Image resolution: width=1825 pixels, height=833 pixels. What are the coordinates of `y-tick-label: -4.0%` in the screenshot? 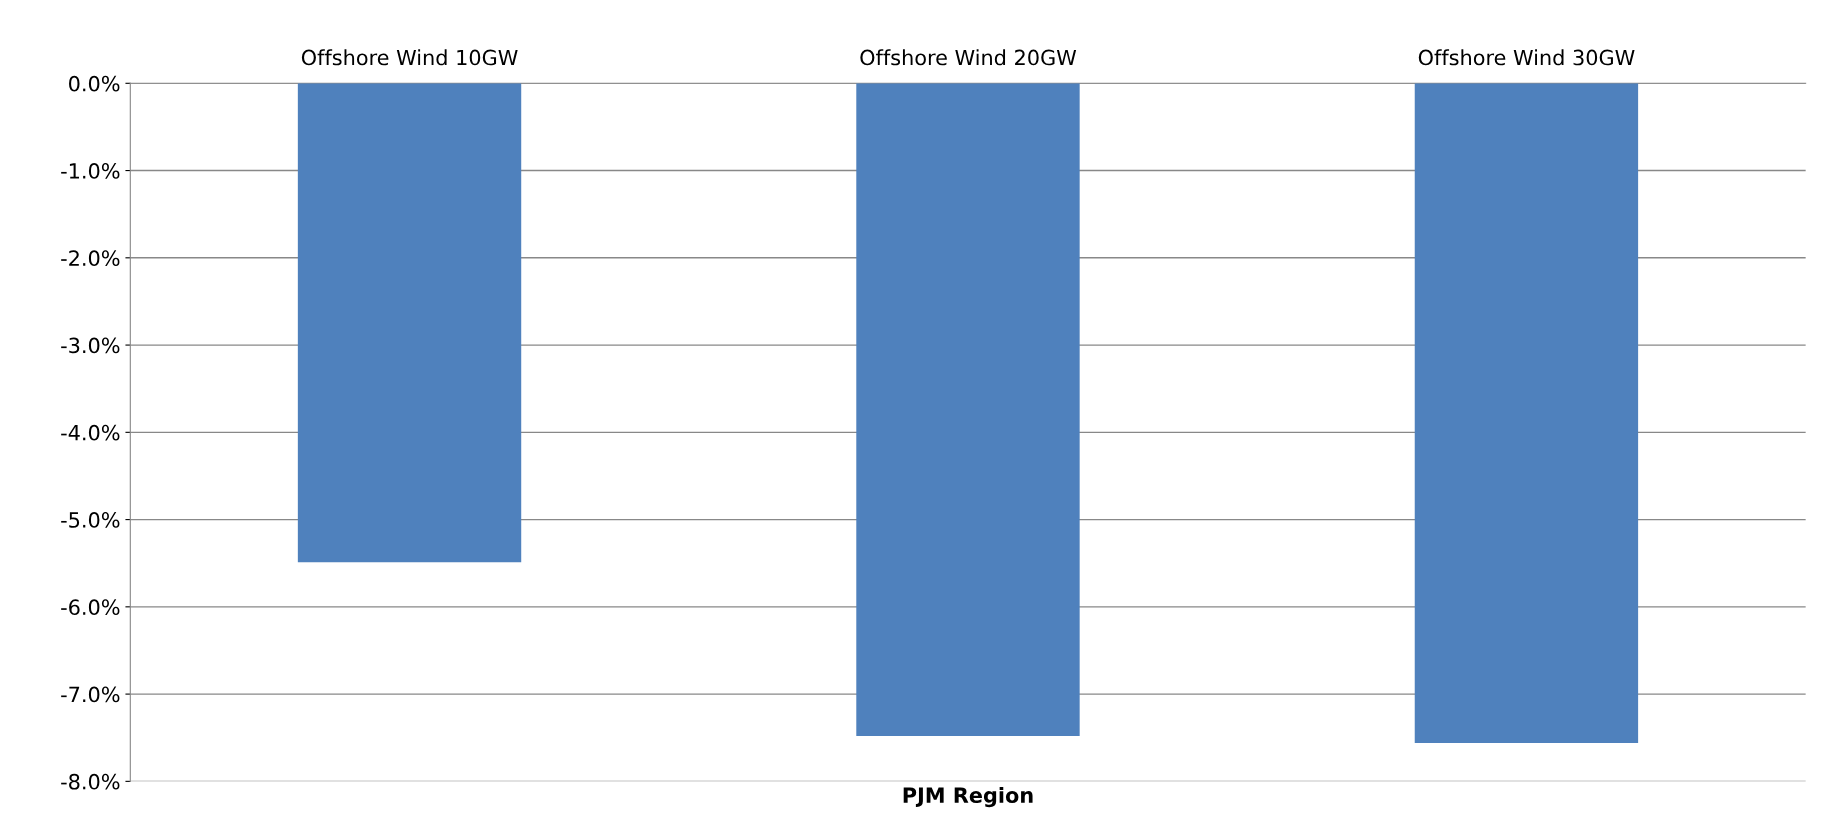 It's located at (90, 432).